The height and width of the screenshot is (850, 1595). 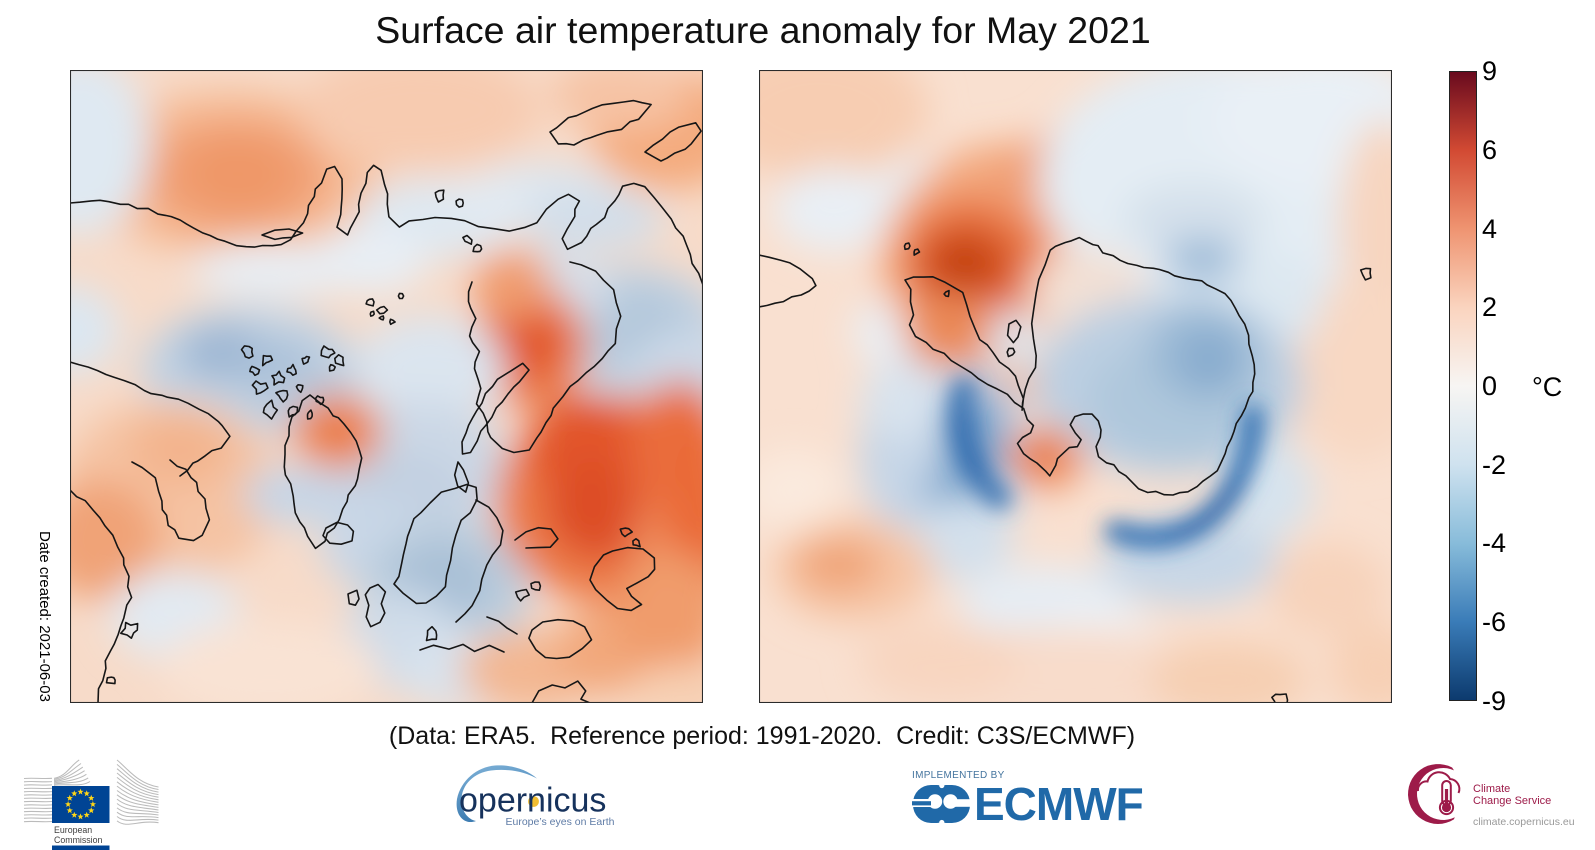 I want to click on svg-text: ECMWF, so click(x=1058, y=804).